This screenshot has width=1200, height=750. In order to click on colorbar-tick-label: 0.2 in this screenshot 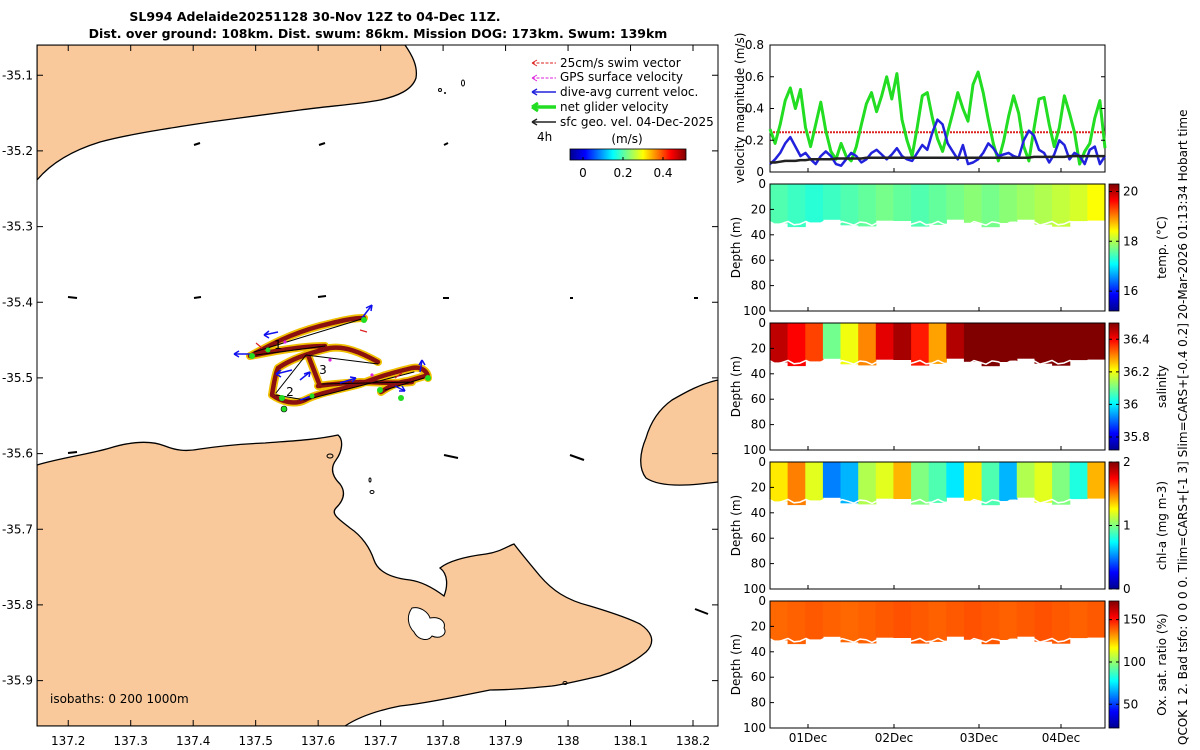, I will do `click(622, 173)`.